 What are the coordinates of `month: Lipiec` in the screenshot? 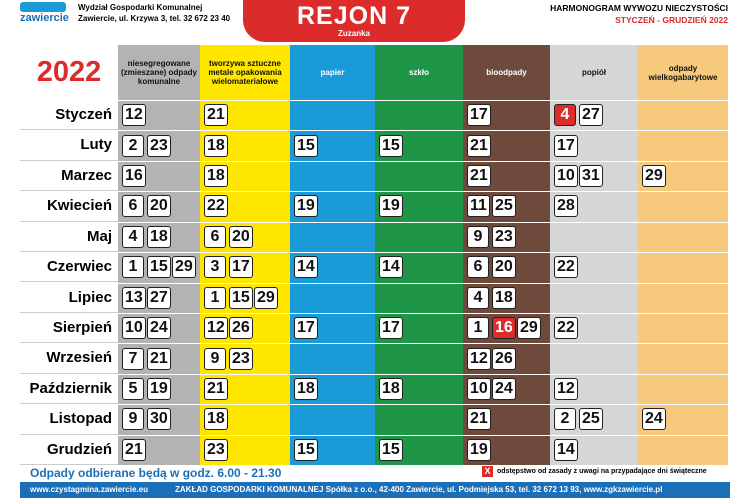 It's located at (90, 297).